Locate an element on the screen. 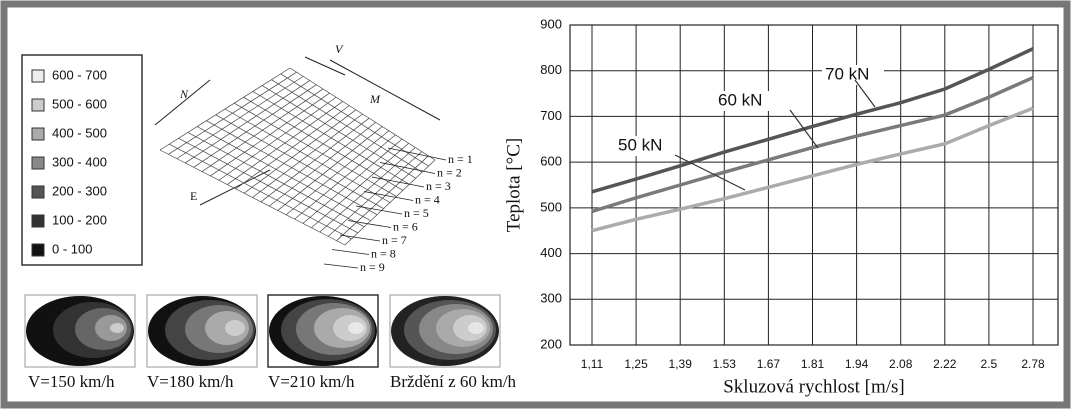  diagram-label: N is located at coordinates (184, 94).